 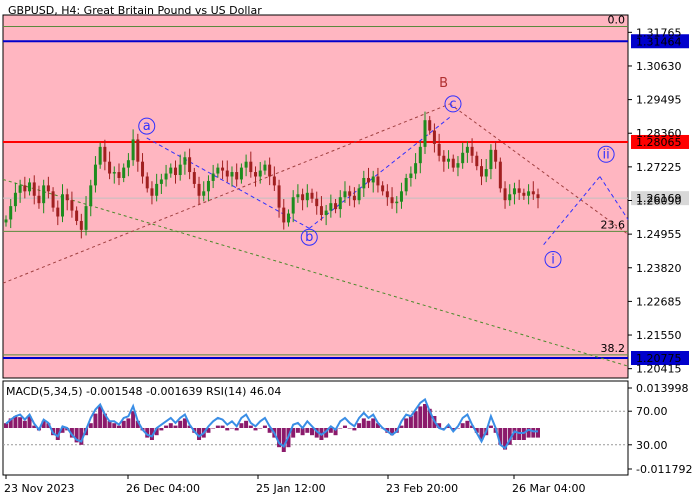 I want to click on rsi-line, so click(x=271, y=423).